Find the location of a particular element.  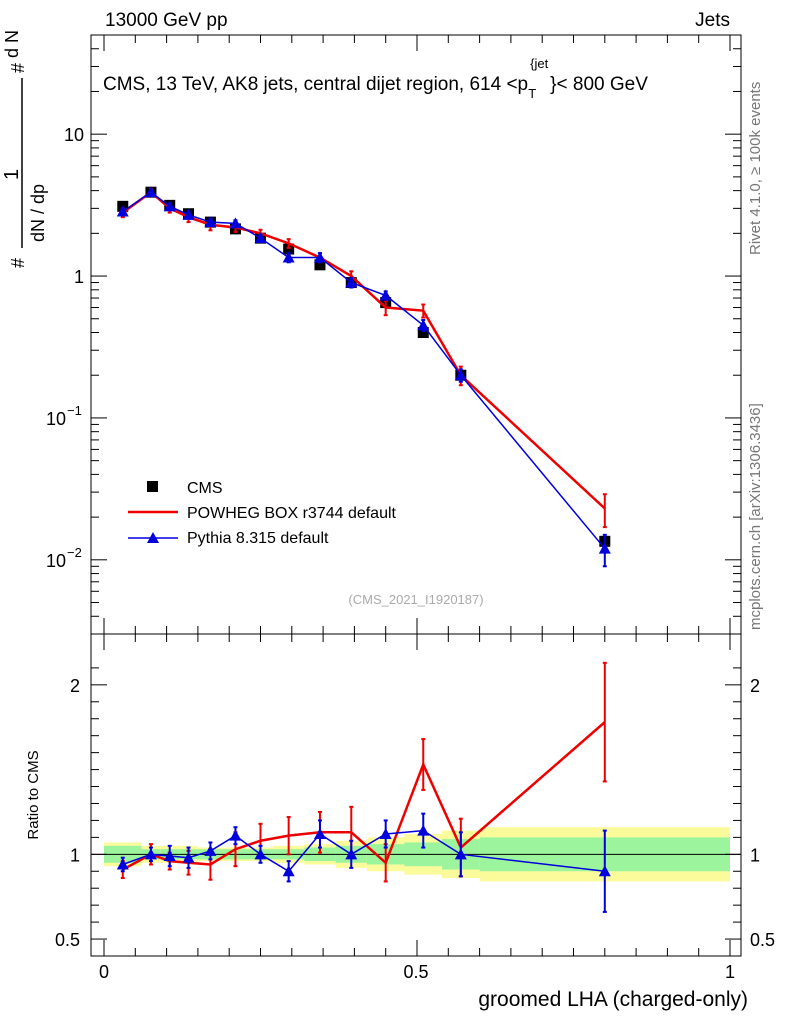

legend-powheg-label: POWHEG BOX r3744 default is located at coordinates (292, 513).